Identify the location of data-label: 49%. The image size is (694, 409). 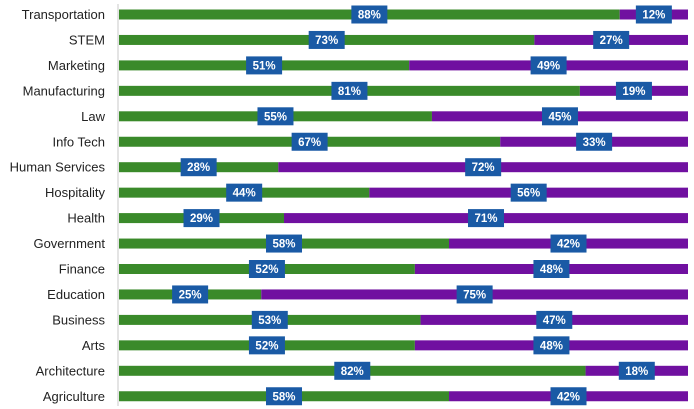
(548, 66).